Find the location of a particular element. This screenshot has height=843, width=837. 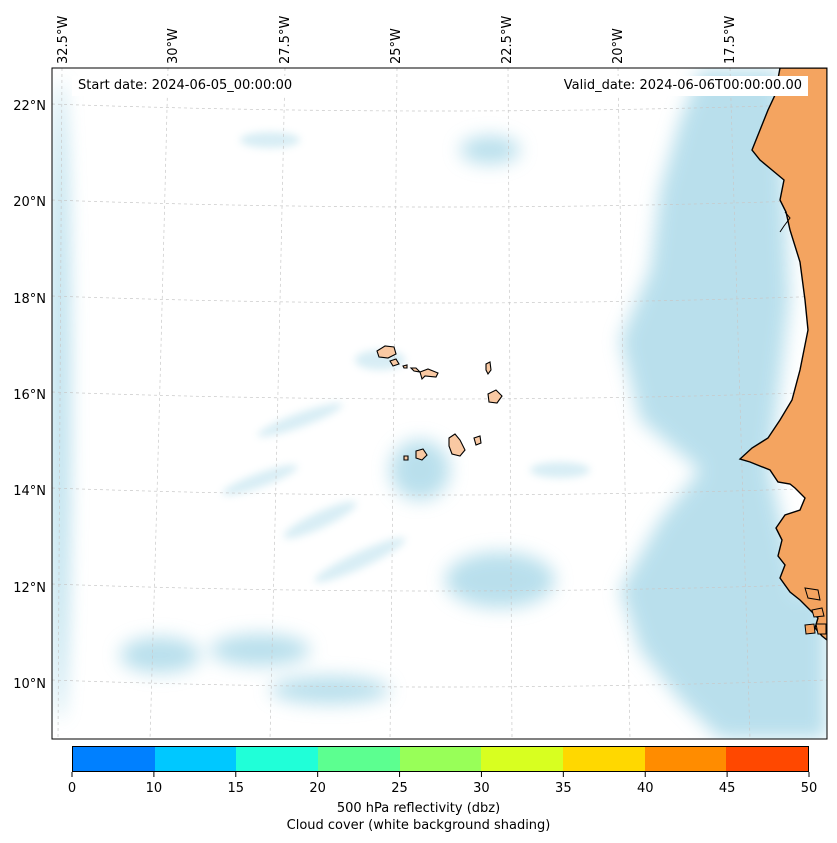

lat-label: 16°N is located at coordinates (29, 395).